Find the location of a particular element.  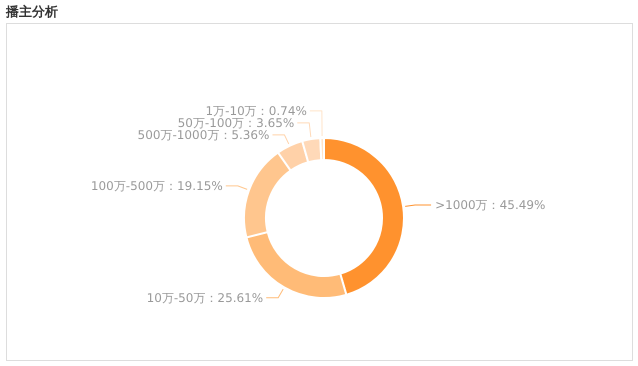

slice-label: 1万-10万：0.74% is located at coordinates (256, 111).